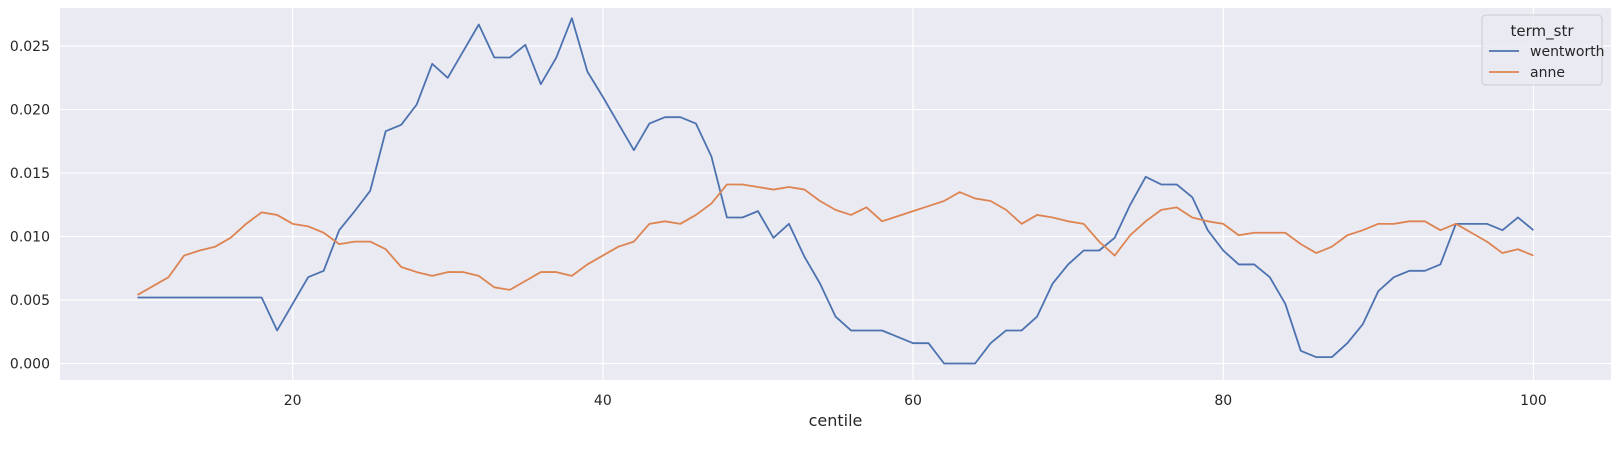 The image size is (1621, 452). I want to click on x-tick-label: 60, so click(913, 401).